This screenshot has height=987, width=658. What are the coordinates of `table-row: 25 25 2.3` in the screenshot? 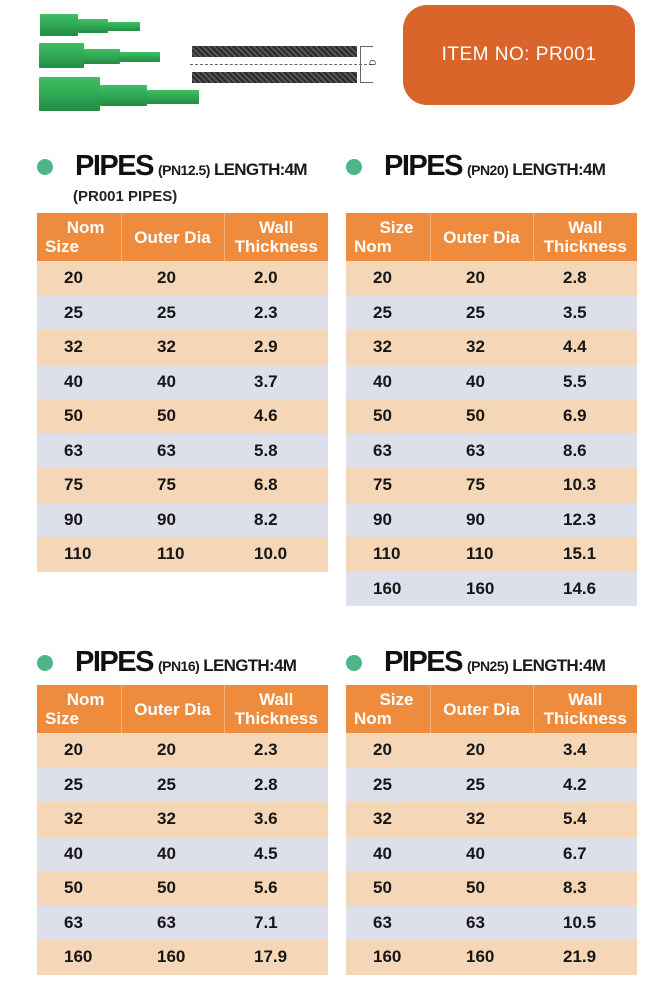 It's located at (182, 312).